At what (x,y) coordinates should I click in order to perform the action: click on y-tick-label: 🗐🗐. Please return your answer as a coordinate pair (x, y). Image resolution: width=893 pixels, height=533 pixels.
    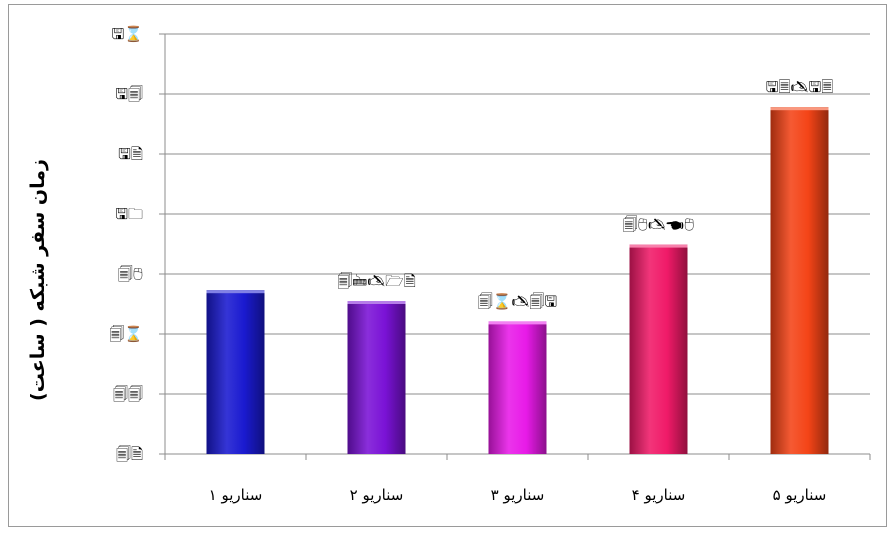
    Looking at the image, I should click on (128, 393).